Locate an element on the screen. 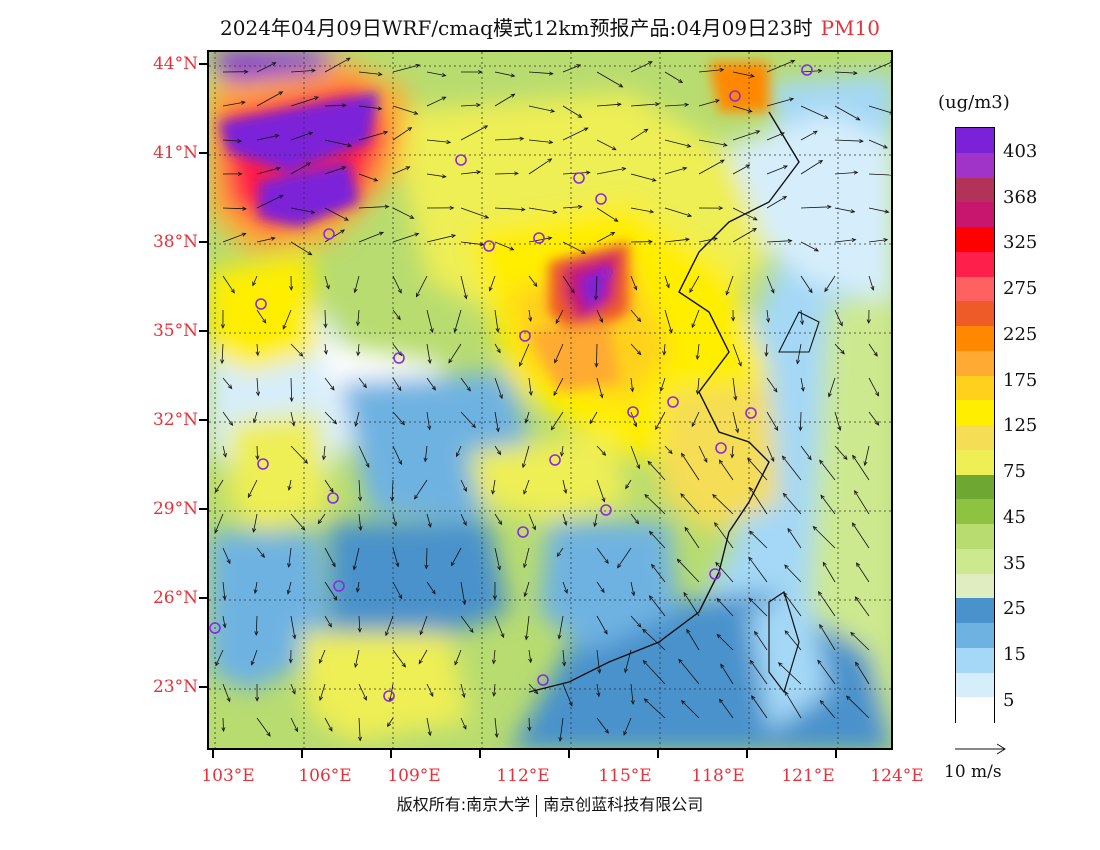 The image size is (1100, 850). legend-label: 45 is located at coordinates (1014, 517).